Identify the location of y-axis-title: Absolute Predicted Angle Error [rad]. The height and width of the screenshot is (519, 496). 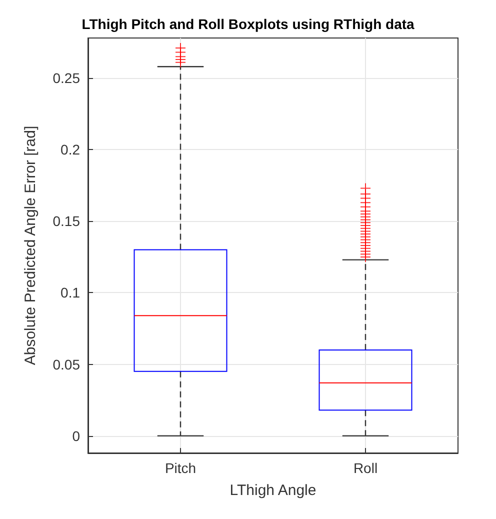
(30, 246).